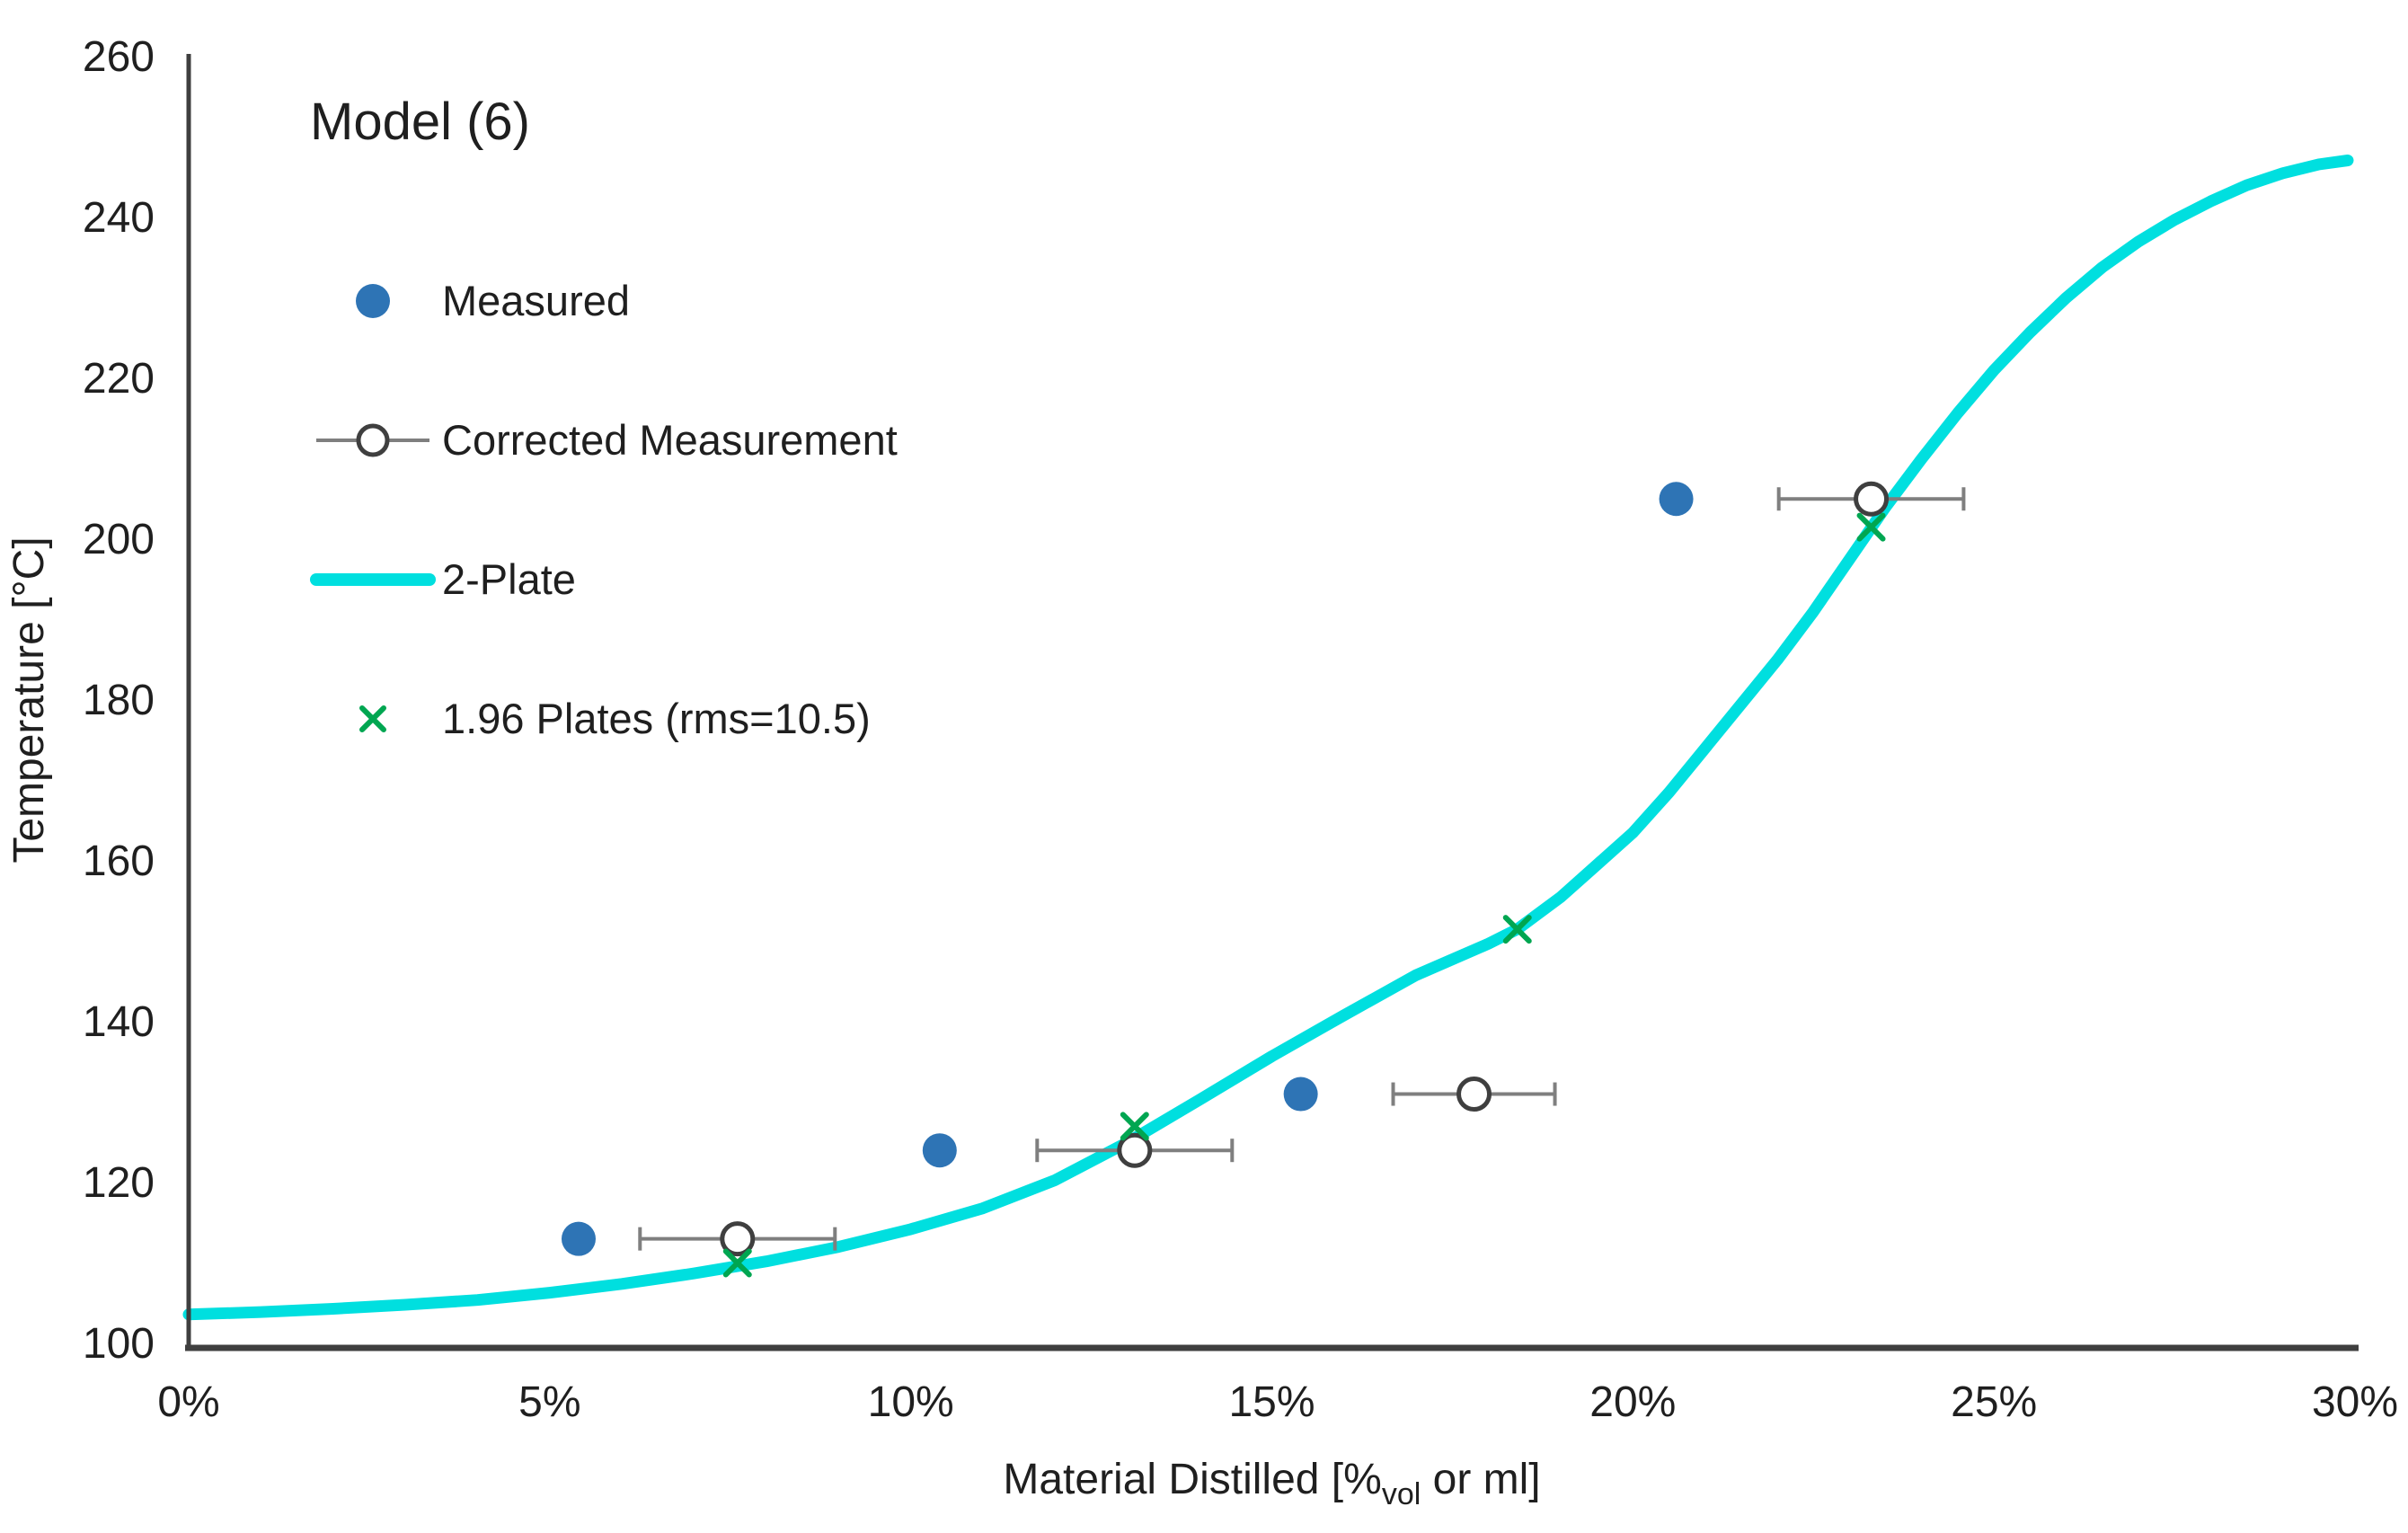 This screenshot has height=1533, width=2408. I want to click on legend-x-marker-icon, so click(372, 719).